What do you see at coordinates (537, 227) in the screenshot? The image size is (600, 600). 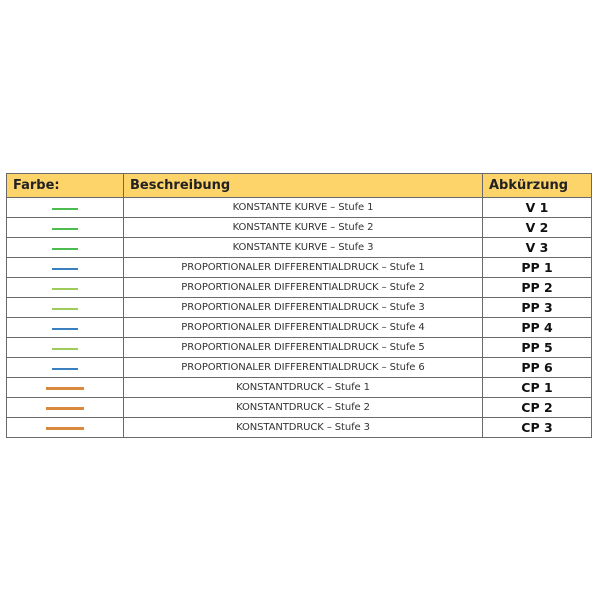 I see `abbreviation-cell: V 2` at bounding box center [537, 227].